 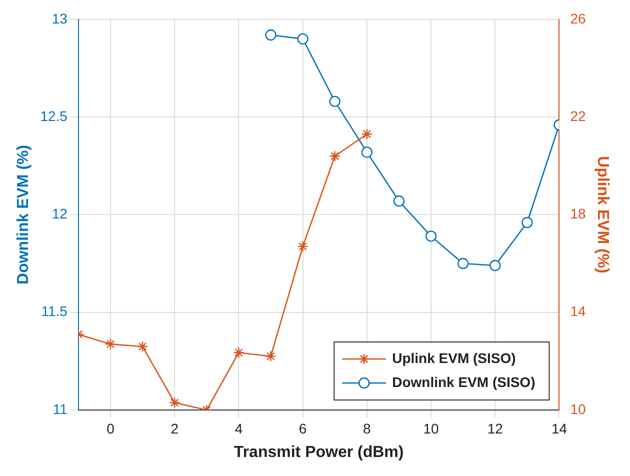 I want to click on y2-tick-label: 10, so click(x=578, y=408).